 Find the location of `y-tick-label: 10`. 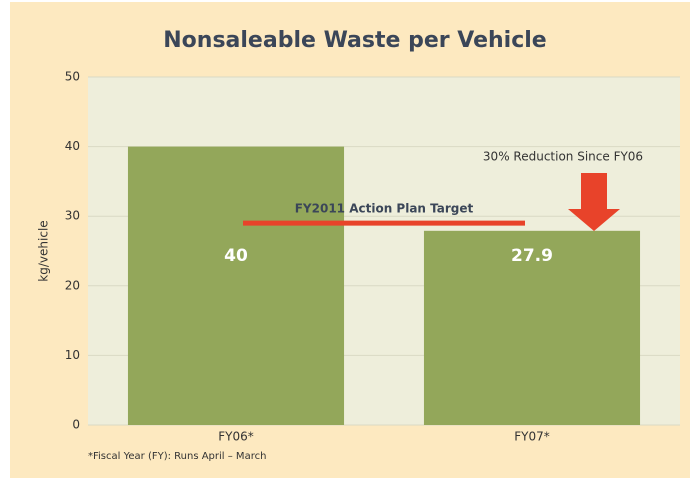

y-tick-label: 10 is located at coordinates (72, 355).